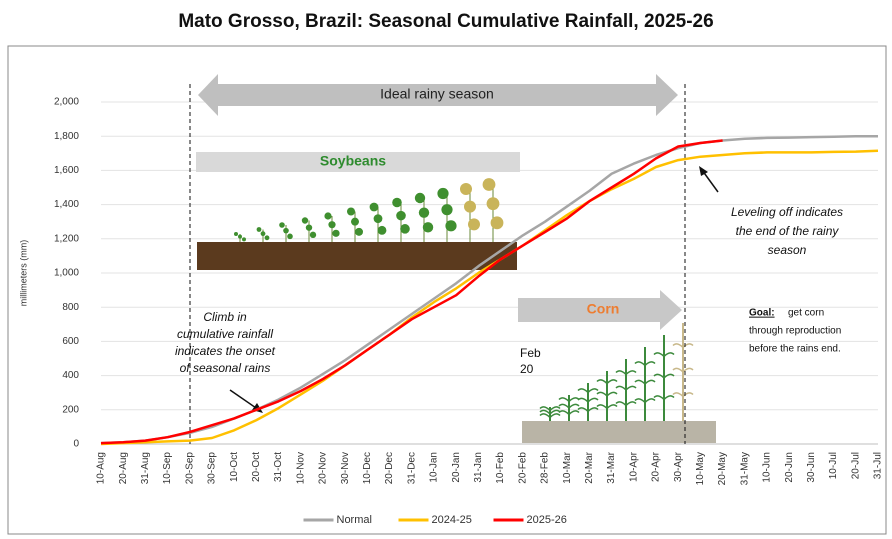 This screenshot has height=539, width=892. I want to click on climb-note: of seasonal rains, so click(225, 368).